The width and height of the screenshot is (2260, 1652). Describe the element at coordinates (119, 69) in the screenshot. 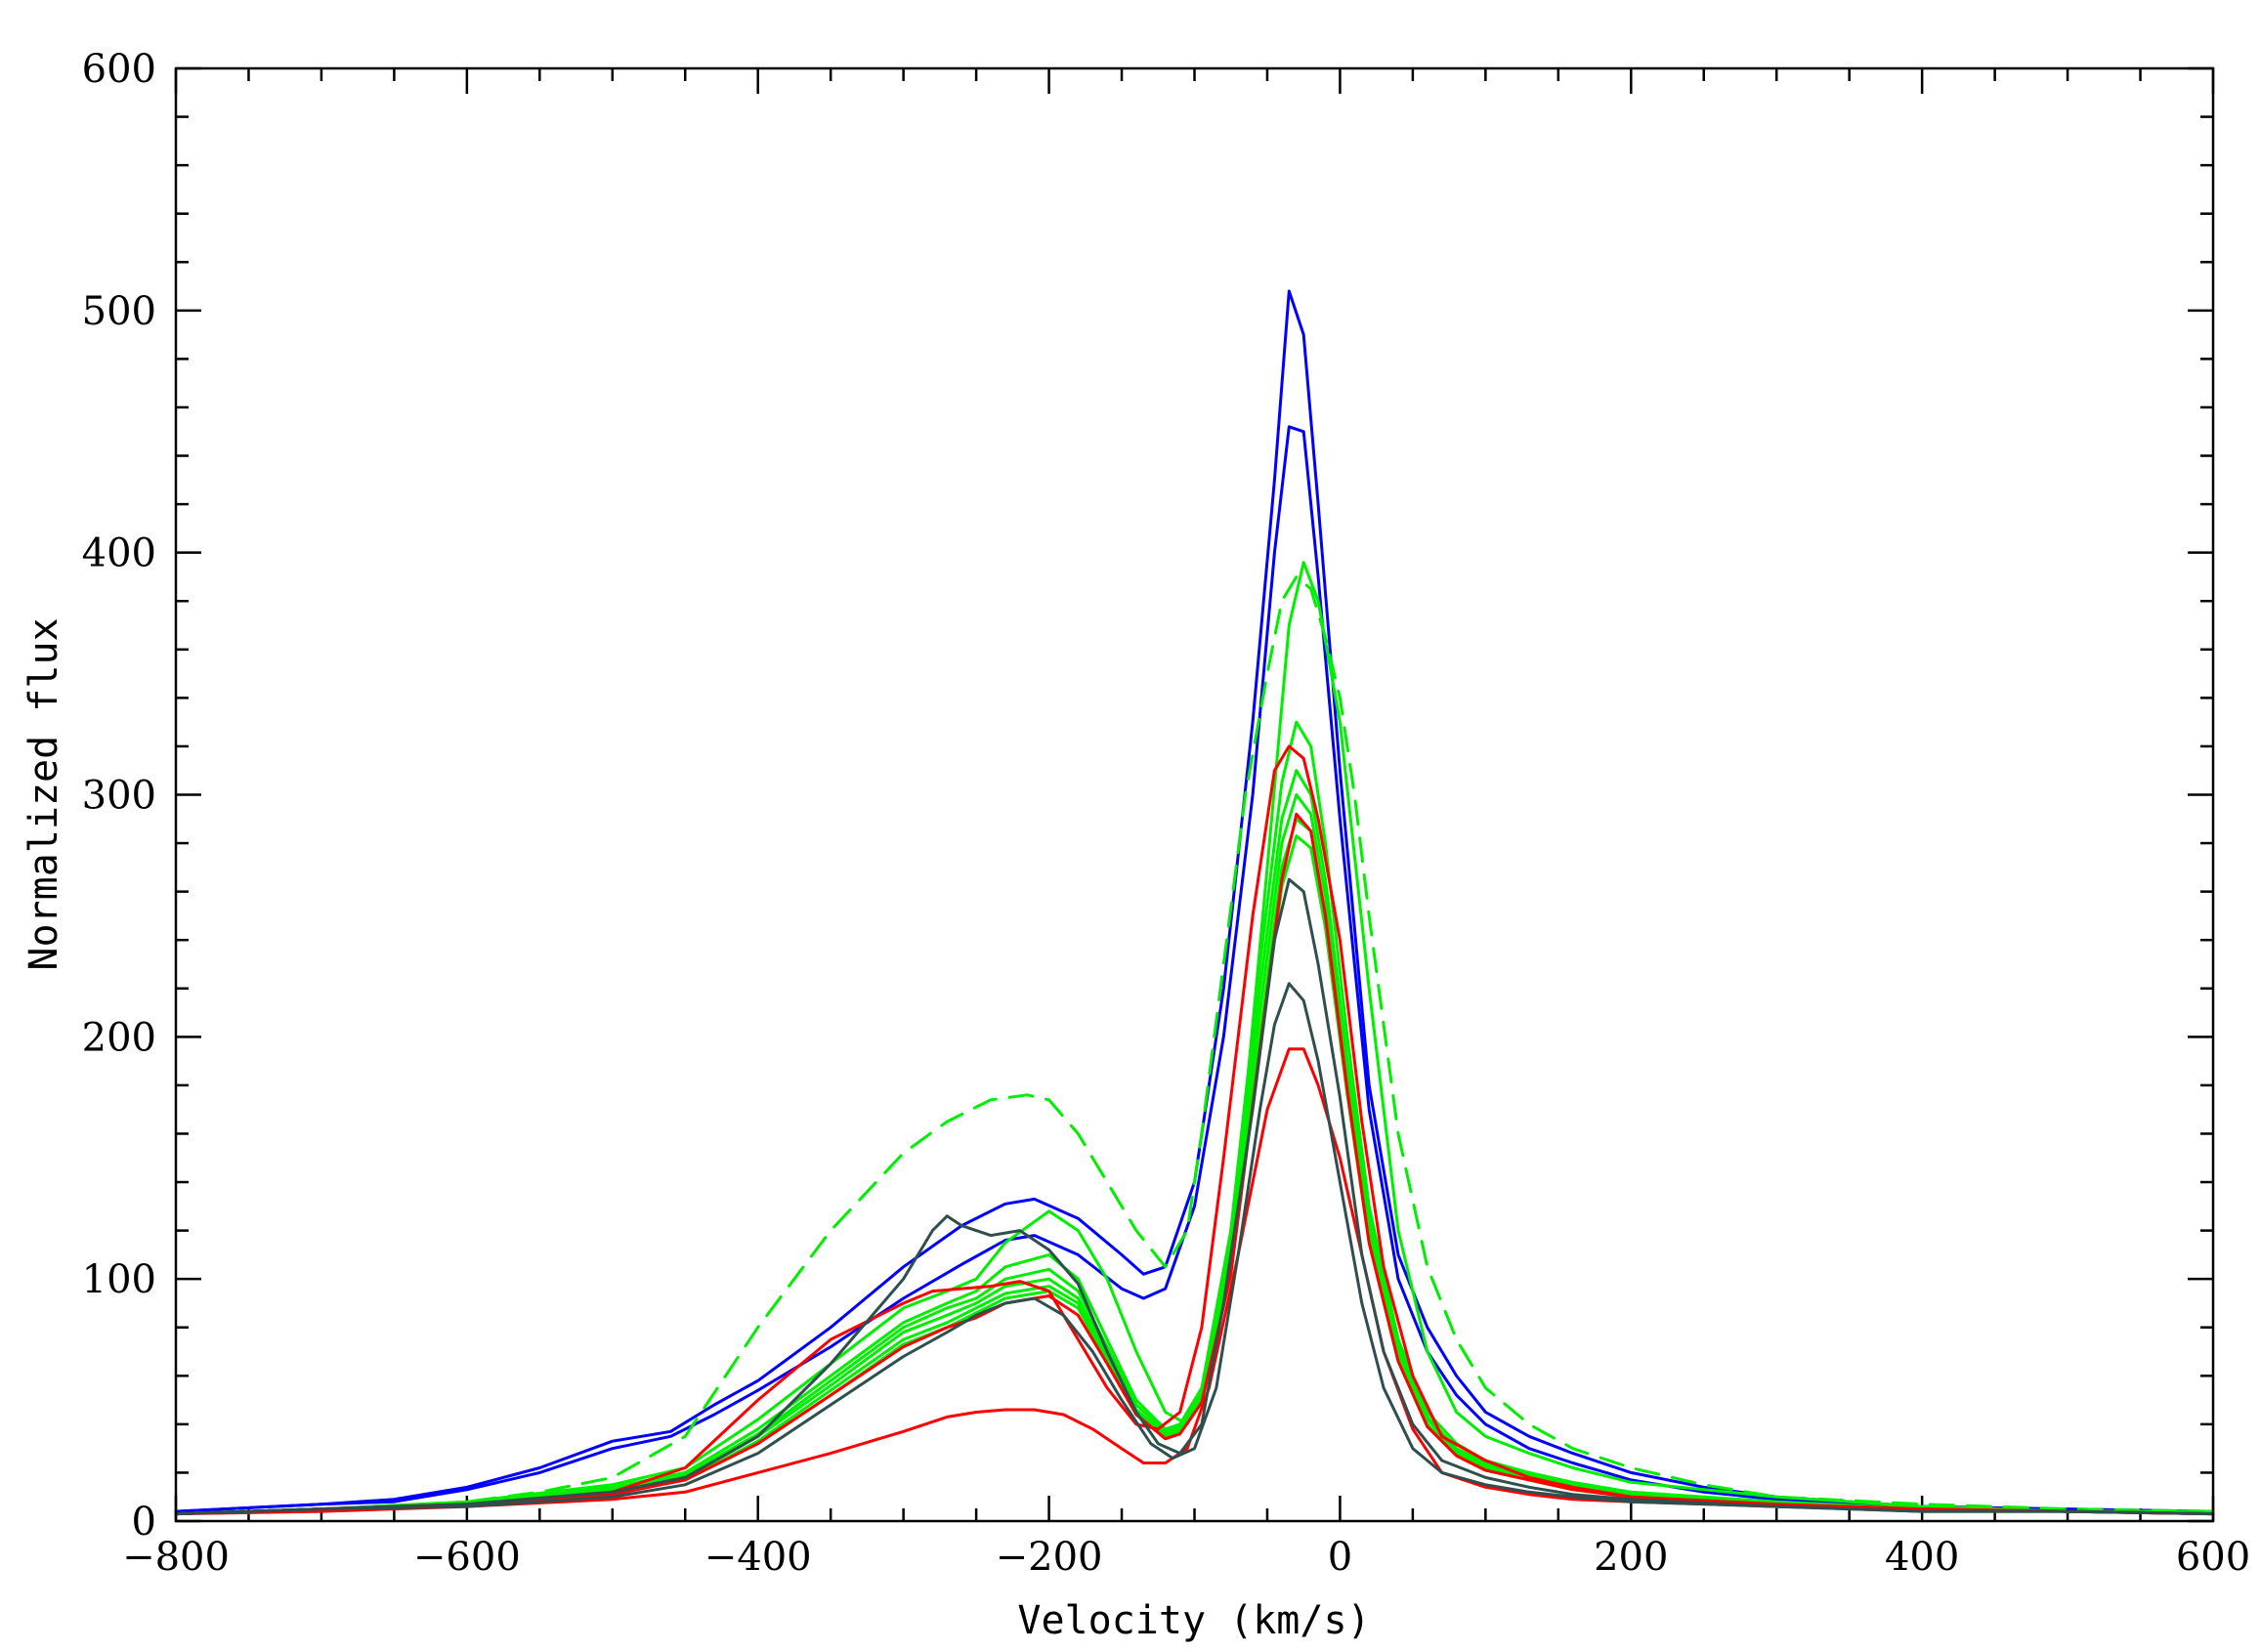

I see `y-tick-label: 600` at that location.